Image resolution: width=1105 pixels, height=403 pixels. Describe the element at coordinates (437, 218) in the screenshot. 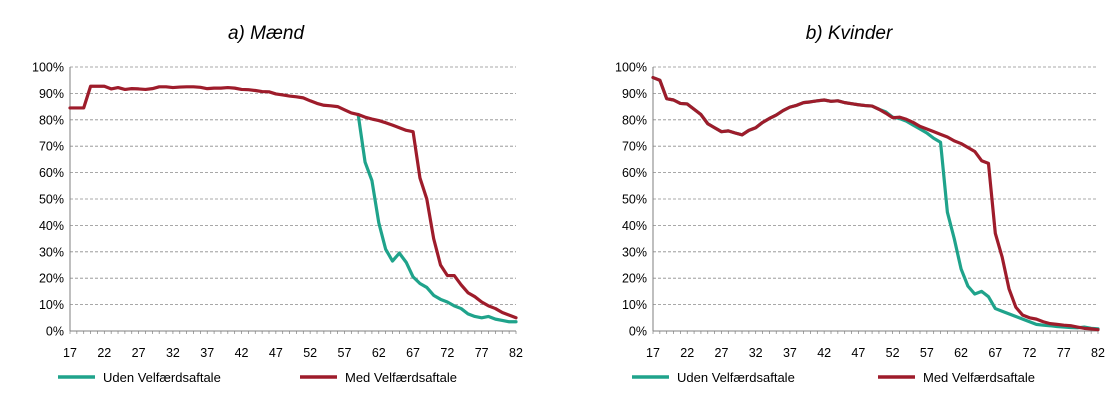

I see `series-line-uden-velfaerdsaftale` at that location.